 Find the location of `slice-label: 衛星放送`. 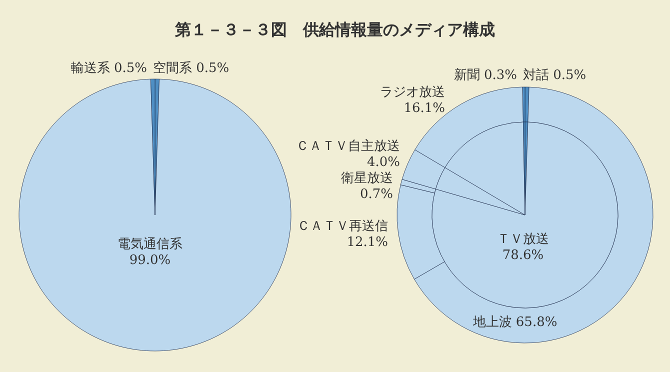

slice-label: 衛星放送 is located at coordinates (367, 178).